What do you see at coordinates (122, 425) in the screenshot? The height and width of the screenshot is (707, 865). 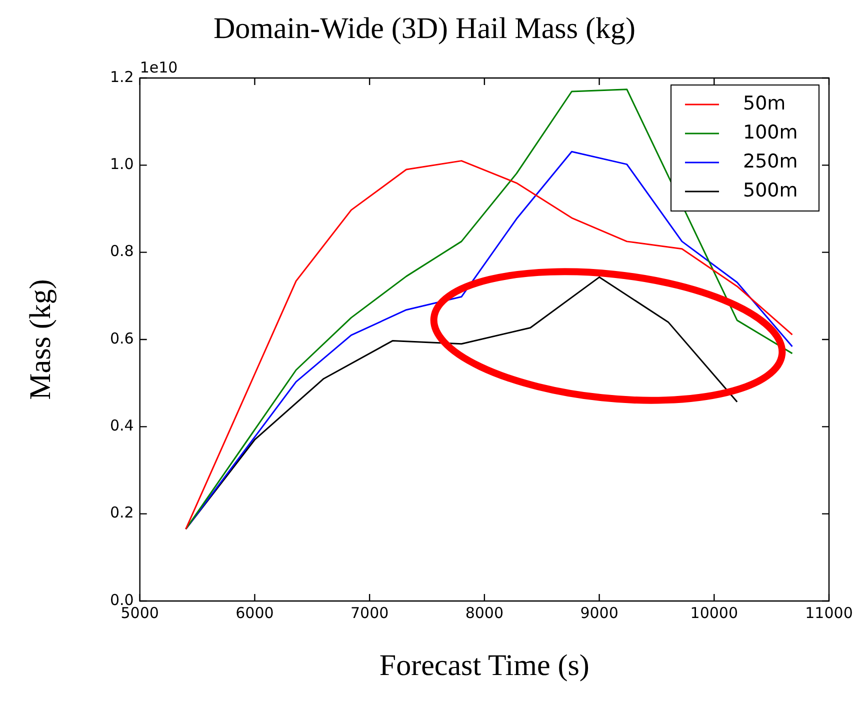 I see `y-tick-label: 0.4` at bounding box center [122, 425].